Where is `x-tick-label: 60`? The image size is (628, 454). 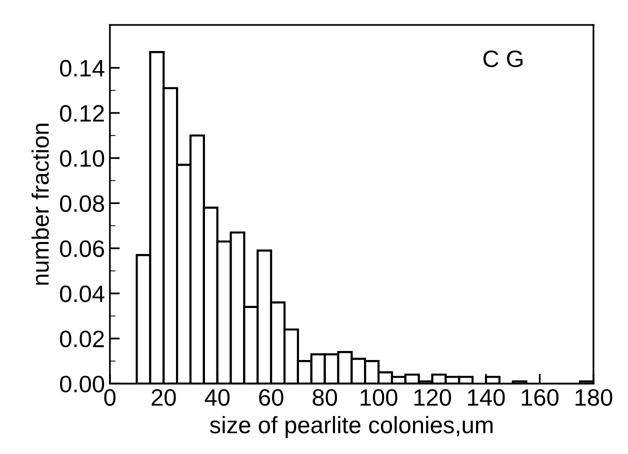
x-tick-label: 60 is located at coordinates (271, 397).